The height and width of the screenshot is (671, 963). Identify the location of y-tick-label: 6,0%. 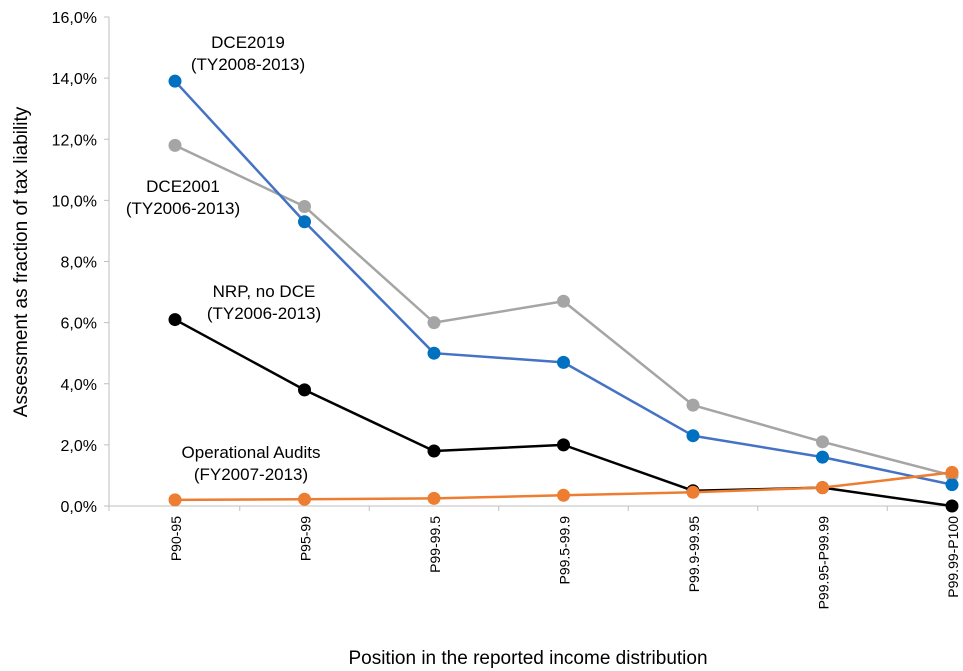
(79, 324).